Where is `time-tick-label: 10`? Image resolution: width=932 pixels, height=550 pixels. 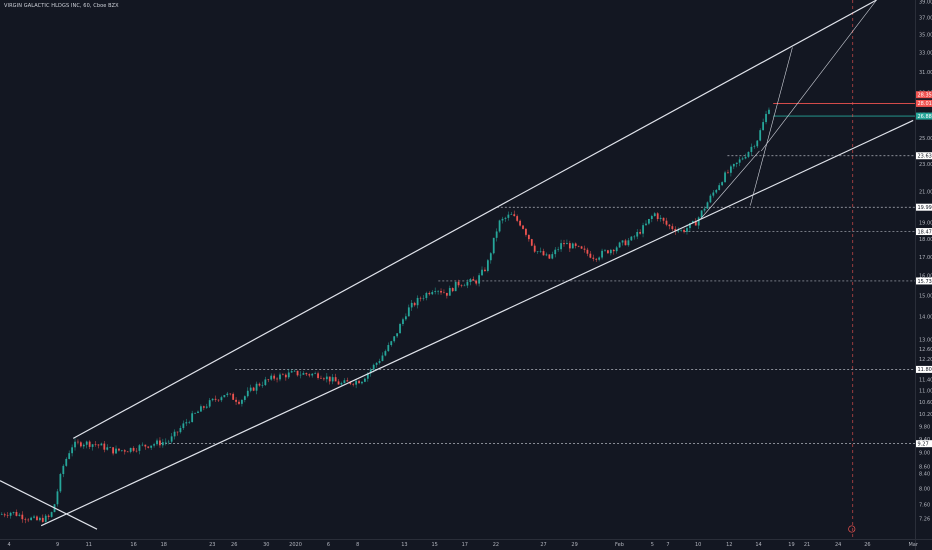 time-tick-label: 10 is located at coordinates (698, 545).